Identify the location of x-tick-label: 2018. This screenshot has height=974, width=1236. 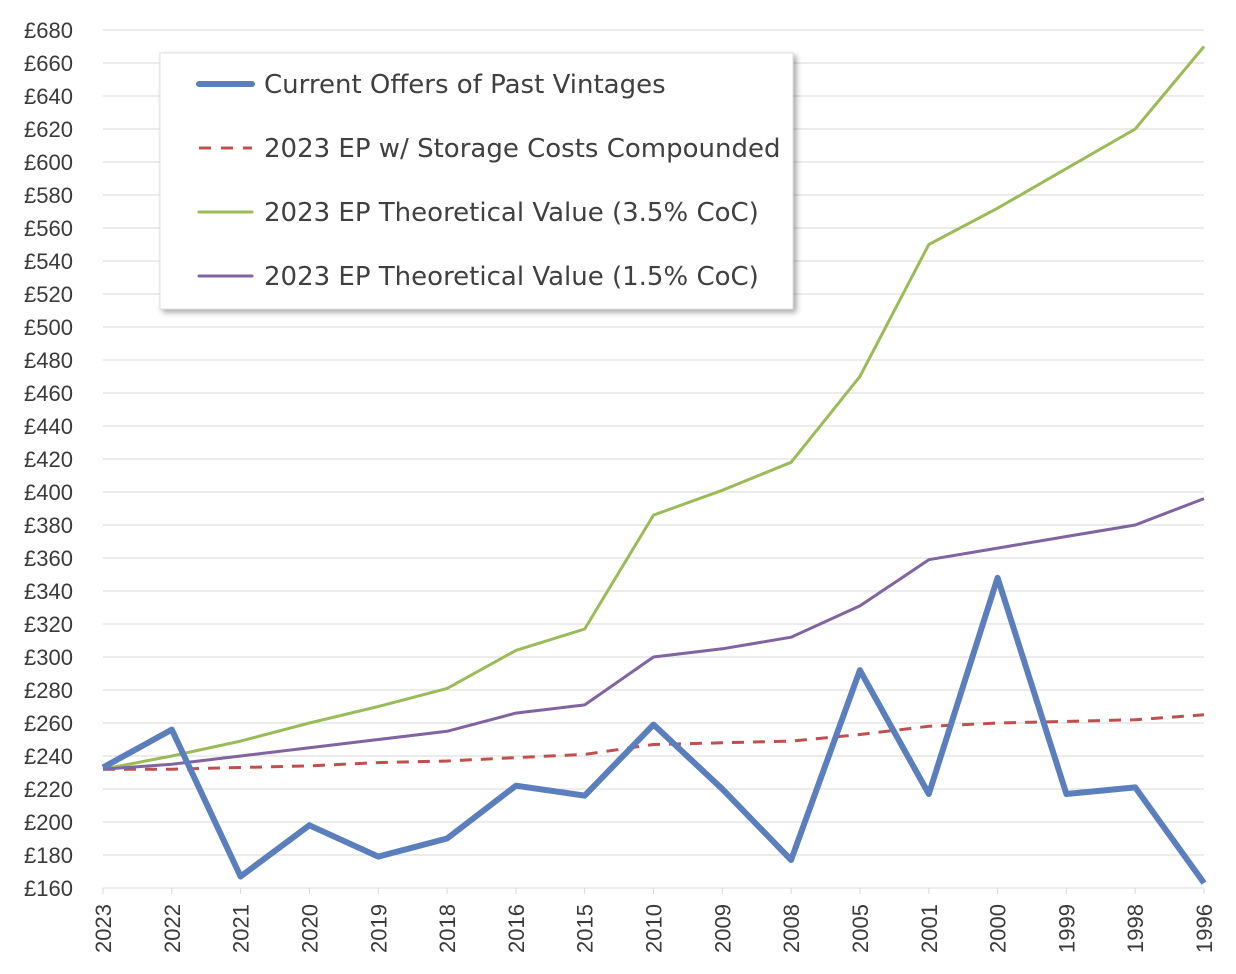
(447, 928).